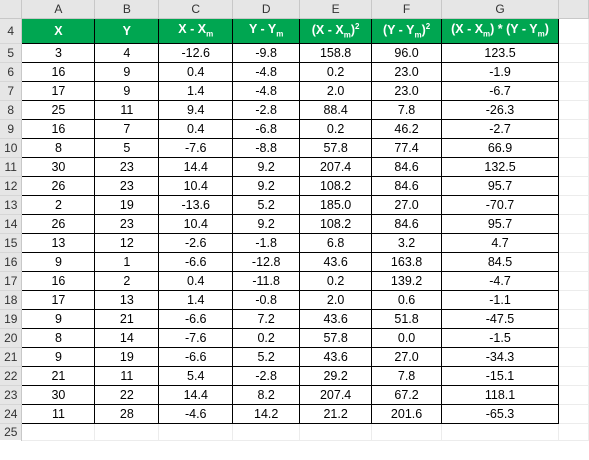  What do you see at coordinates (500, 280) in the screenshot?
I see `data-cell-g: -4.7` at bounding box center [500, 280].